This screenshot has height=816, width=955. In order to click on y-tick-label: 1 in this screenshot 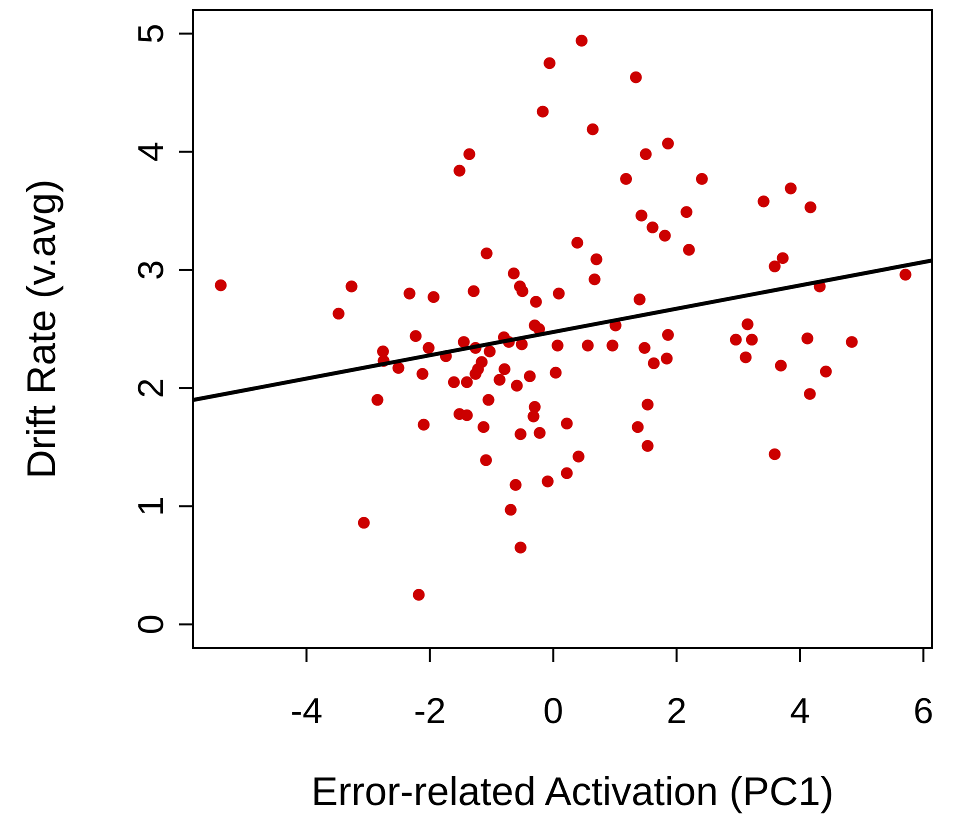, I will do `click(150, 506)`.